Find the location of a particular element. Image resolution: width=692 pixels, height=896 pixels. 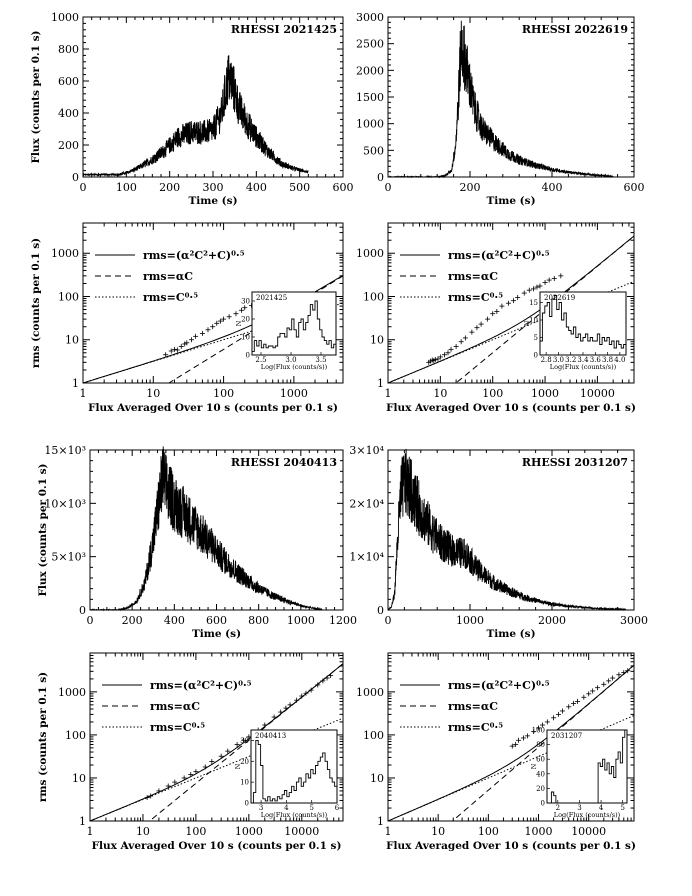

x-tick-label: 10 is located at coordinates (440, 393).